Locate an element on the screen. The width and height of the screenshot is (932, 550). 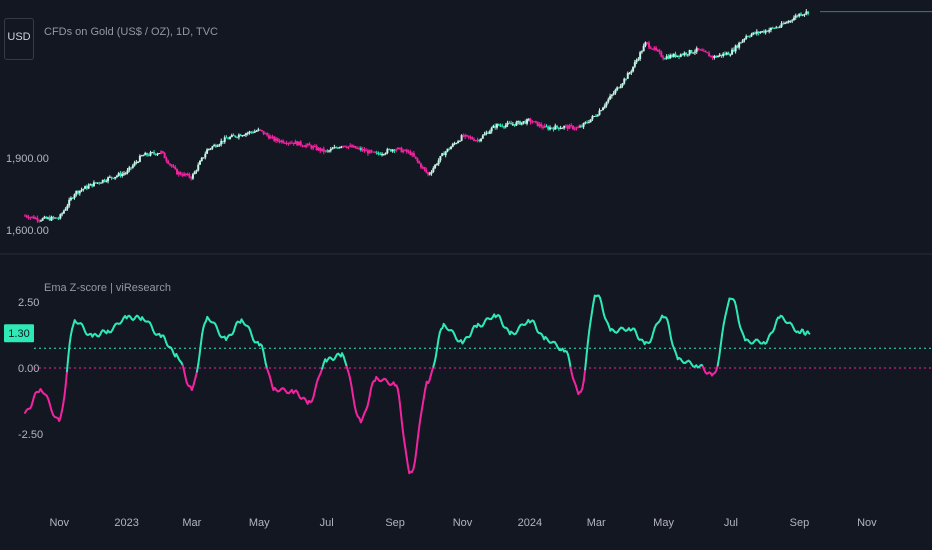
currency-button: USD is located at coordinates (19, 39).